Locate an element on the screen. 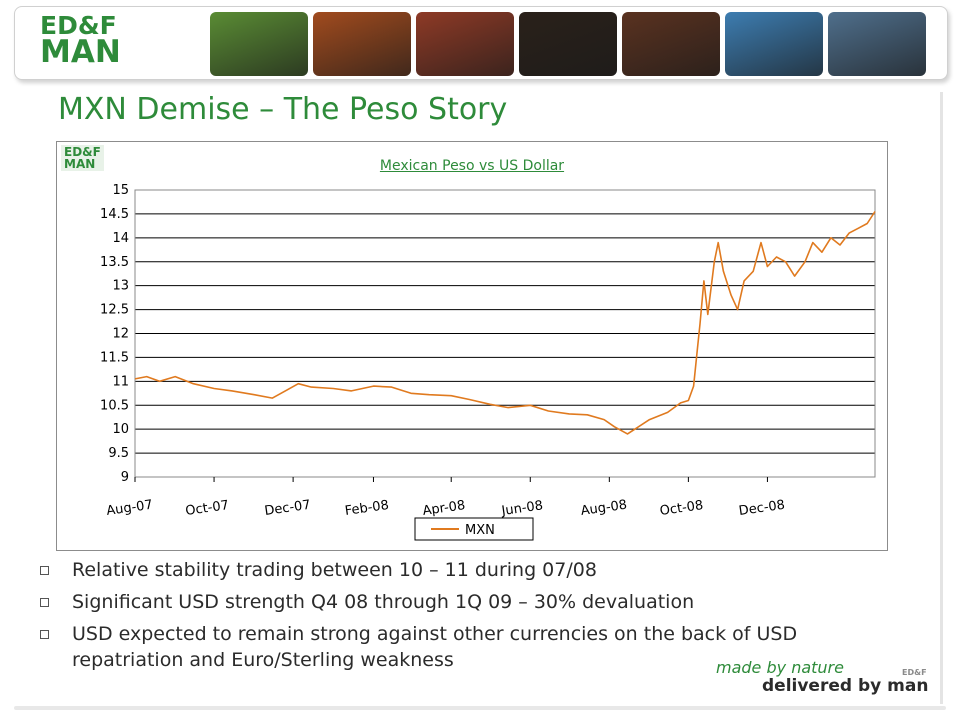  y-tick-label: 13.5 is located at coordinates (114, 262).